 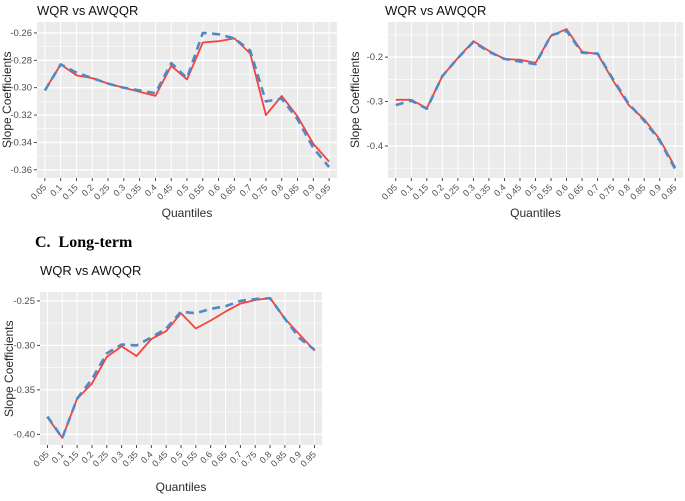 What do you see at coordinates (24, 390) in the screenshot?
I see `y-tick-label: -0.35` at bounding box center [24, 390].